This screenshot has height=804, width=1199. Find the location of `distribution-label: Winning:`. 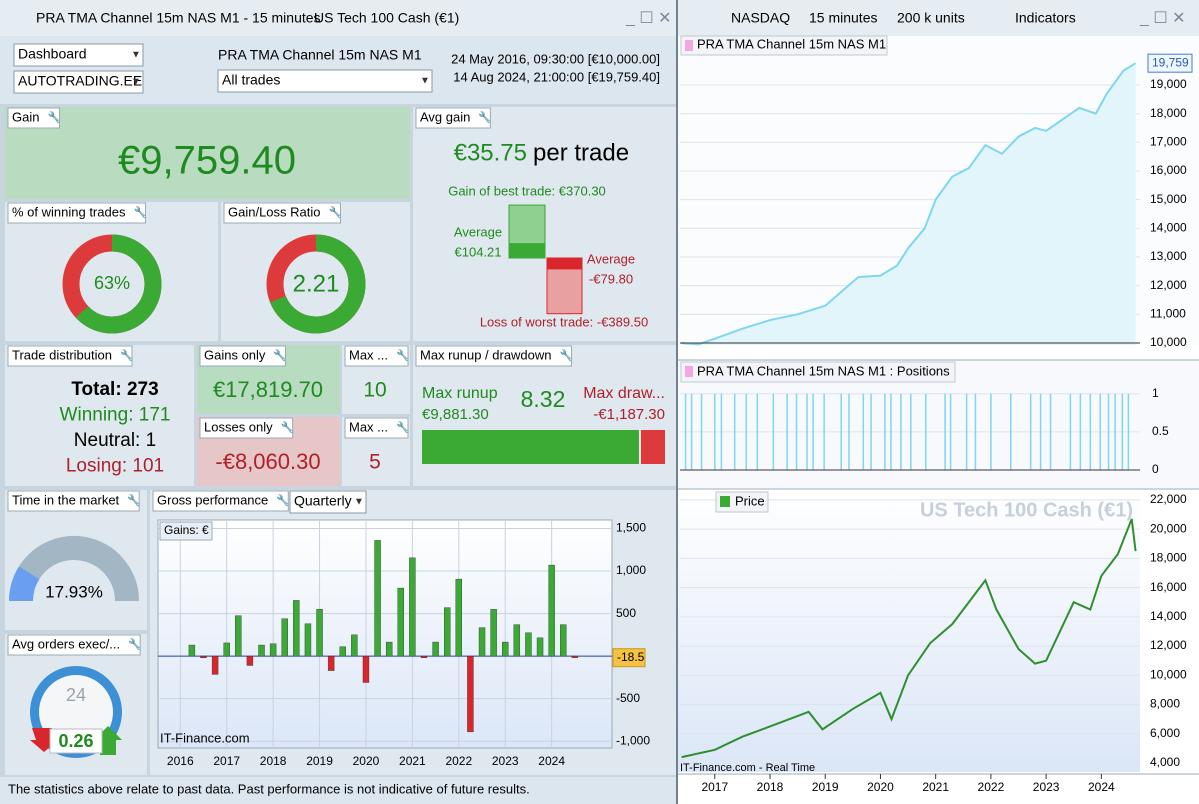

distribution-label: Winning: is located at coordinates (97, 415).